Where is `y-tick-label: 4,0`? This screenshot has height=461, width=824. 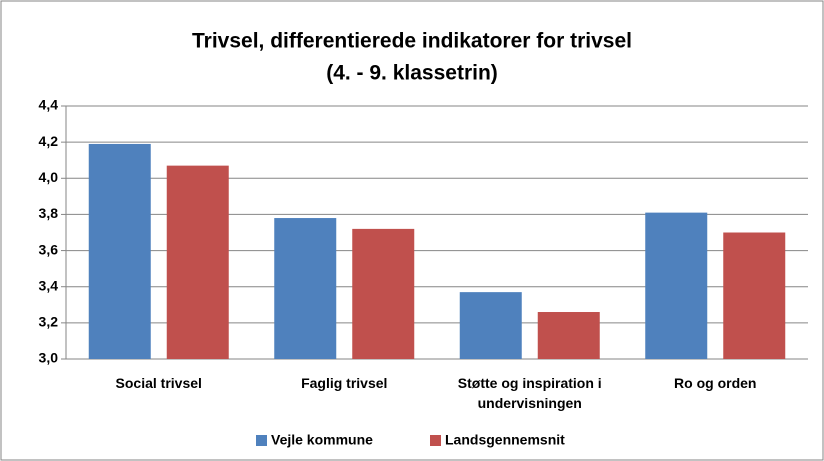 y-tick-label: 4,0 is located at coordinates (49, 177).